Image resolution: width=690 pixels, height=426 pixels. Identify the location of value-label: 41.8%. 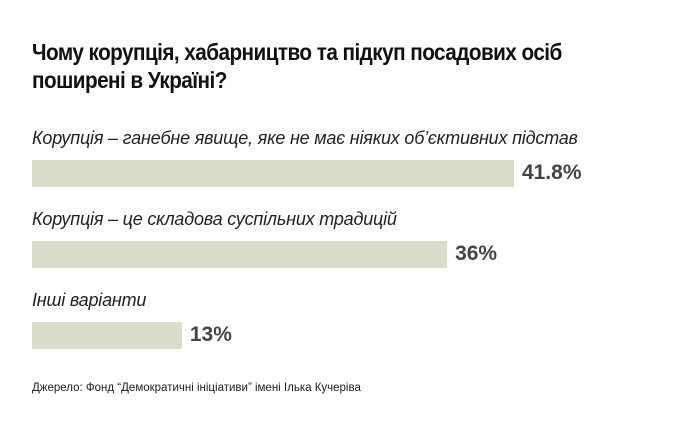
(551, 172).